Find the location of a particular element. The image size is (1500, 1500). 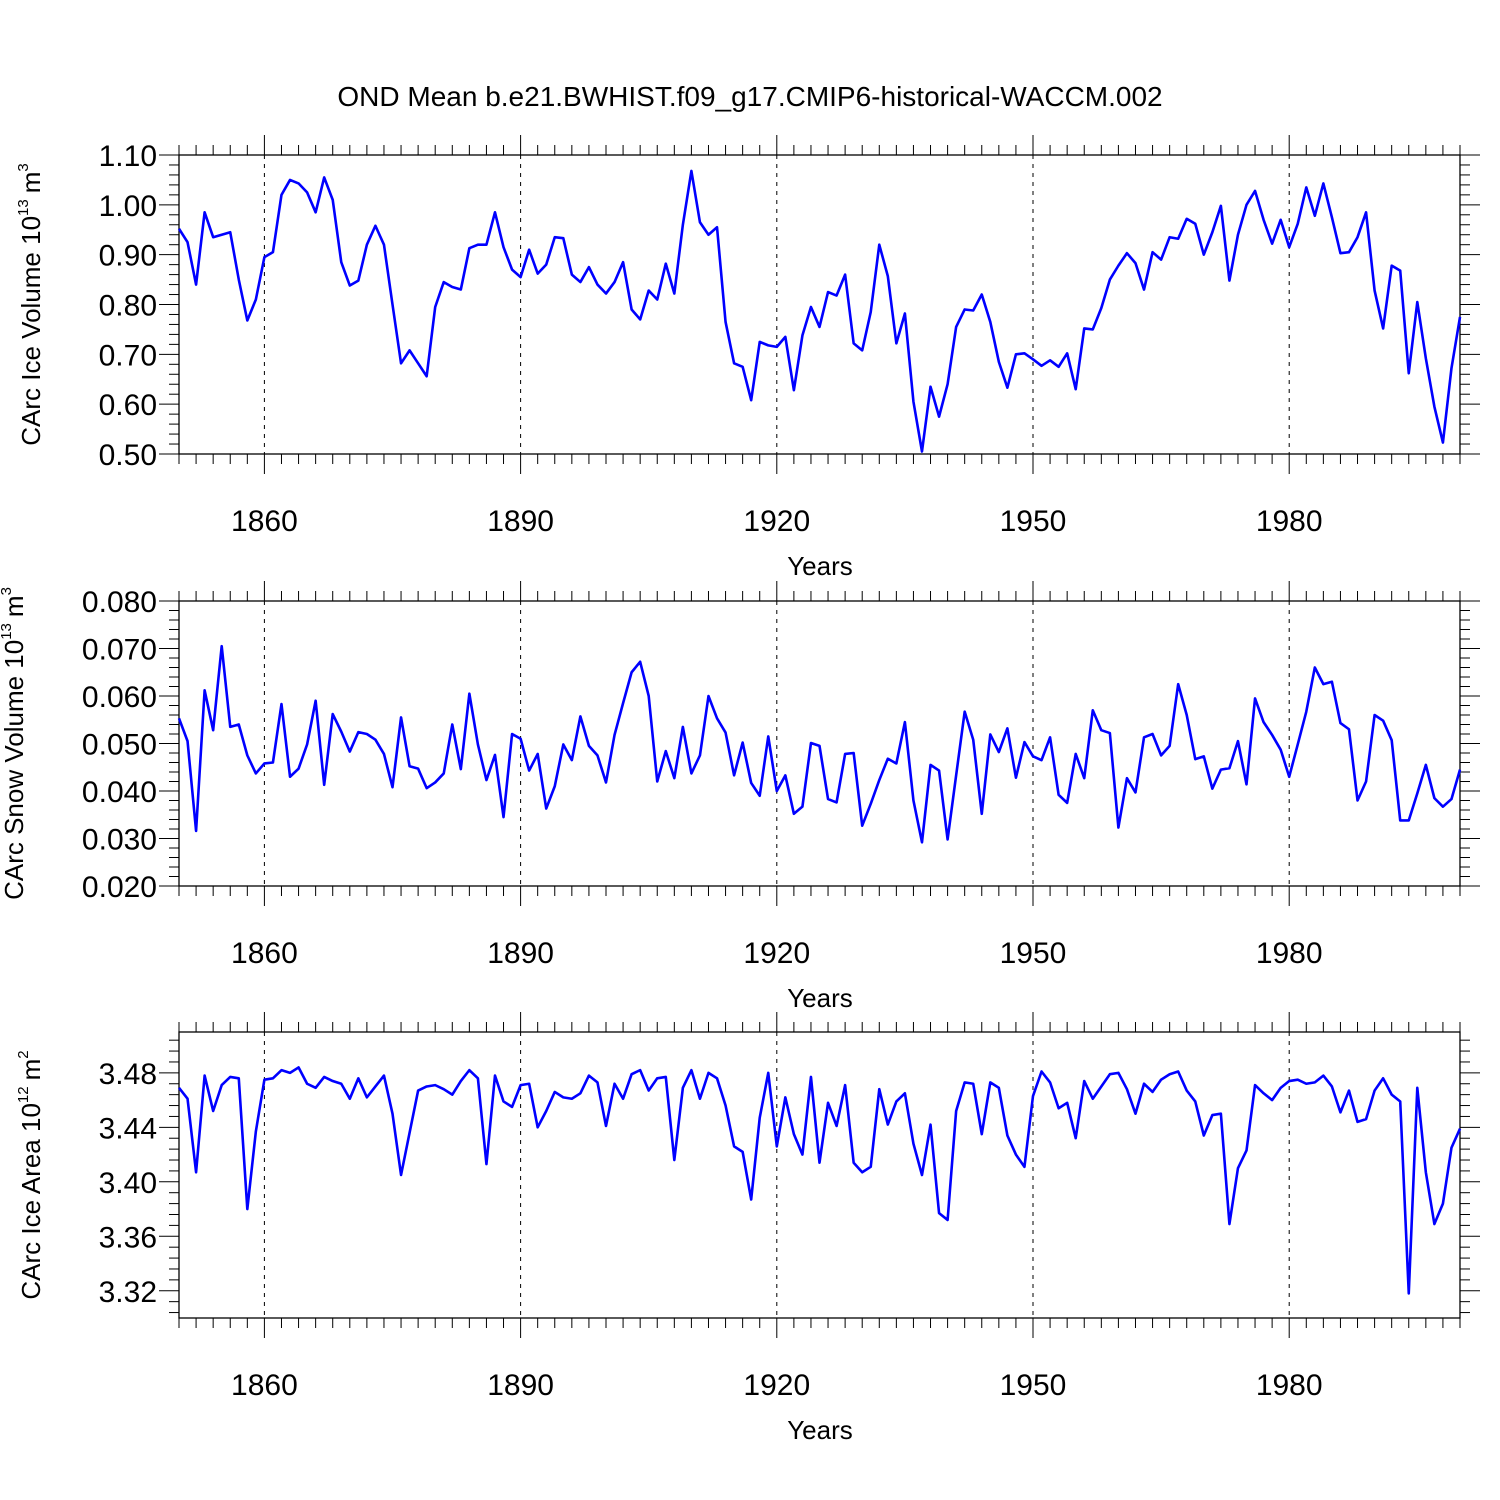

y-axis-title: CArc Snow Volume 1013 m3 is located at coordinates (14, 743).